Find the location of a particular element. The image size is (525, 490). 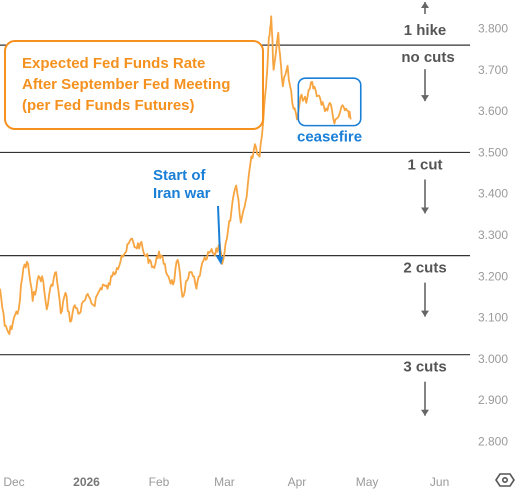

no-cuts-down-arrow-head is located at coordinates (425, 98).